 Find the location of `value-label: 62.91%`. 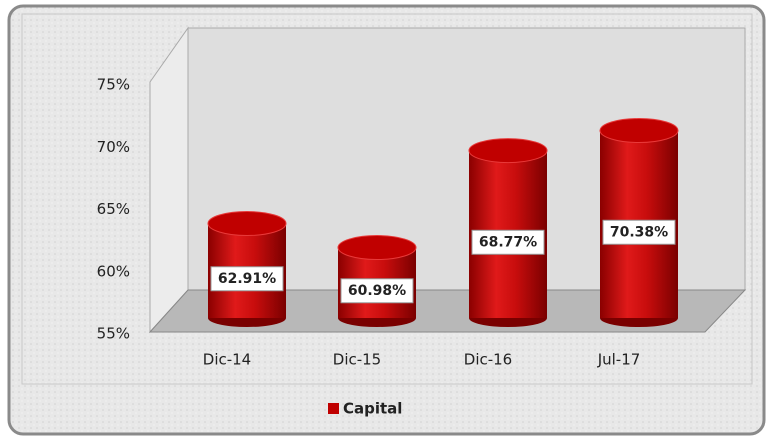

value-label: 62.91% is located at coordinates (247, 279).